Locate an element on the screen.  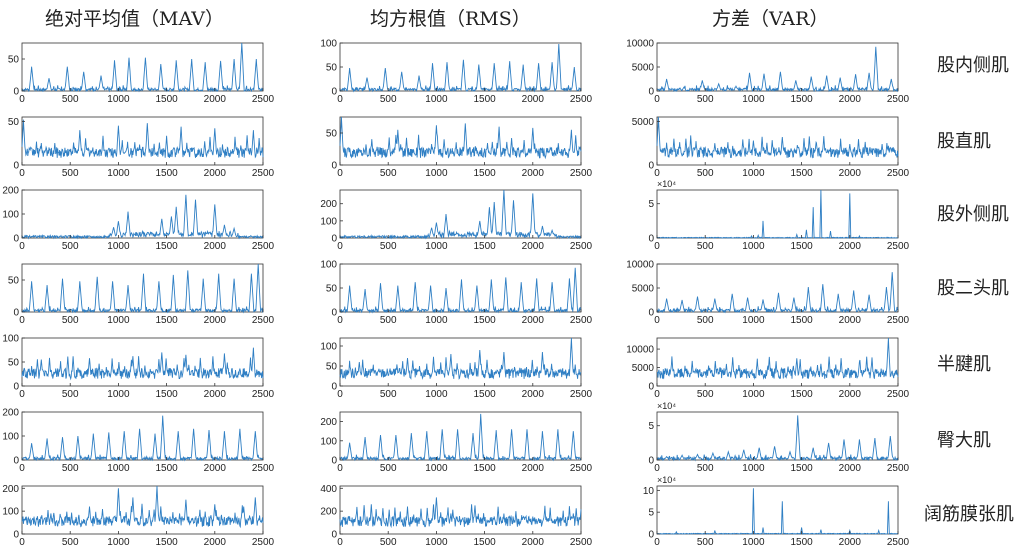
subplot-r2-c3: 0 500 1000 1500 2000 2500 0 5000 is located at coordinates (771, 147).